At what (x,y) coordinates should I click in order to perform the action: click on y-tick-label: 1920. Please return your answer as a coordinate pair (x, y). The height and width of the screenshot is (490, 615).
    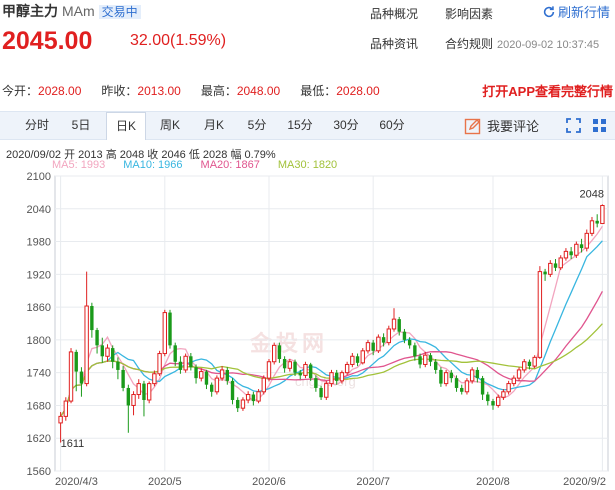
    Looking at the image, I should click on (39, 275).